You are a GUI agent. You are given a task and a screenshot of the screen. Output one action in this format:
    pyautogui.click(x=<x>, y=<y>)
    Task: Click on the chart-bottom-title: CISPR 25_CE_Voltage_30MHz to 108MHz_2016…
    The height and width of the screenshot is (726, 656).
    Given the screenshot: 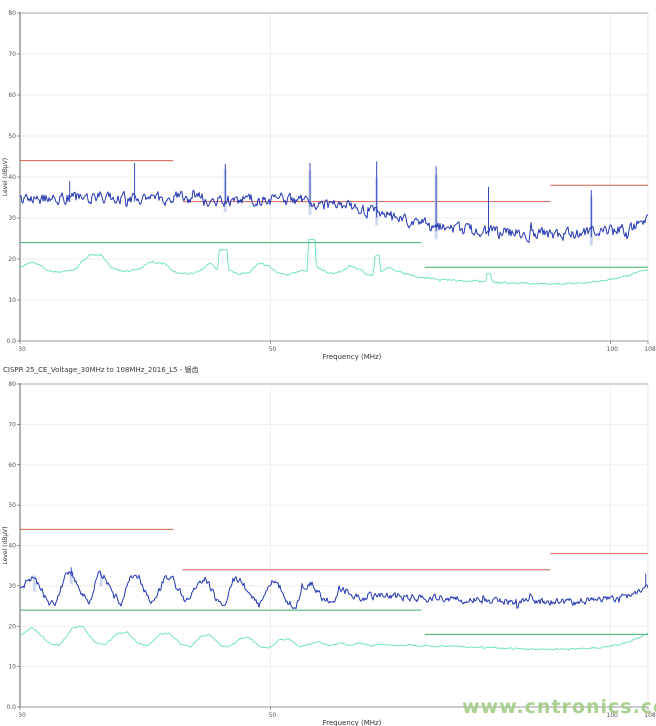 What is the action you would take?
    pyautogui.click(x=101, y=370)
    